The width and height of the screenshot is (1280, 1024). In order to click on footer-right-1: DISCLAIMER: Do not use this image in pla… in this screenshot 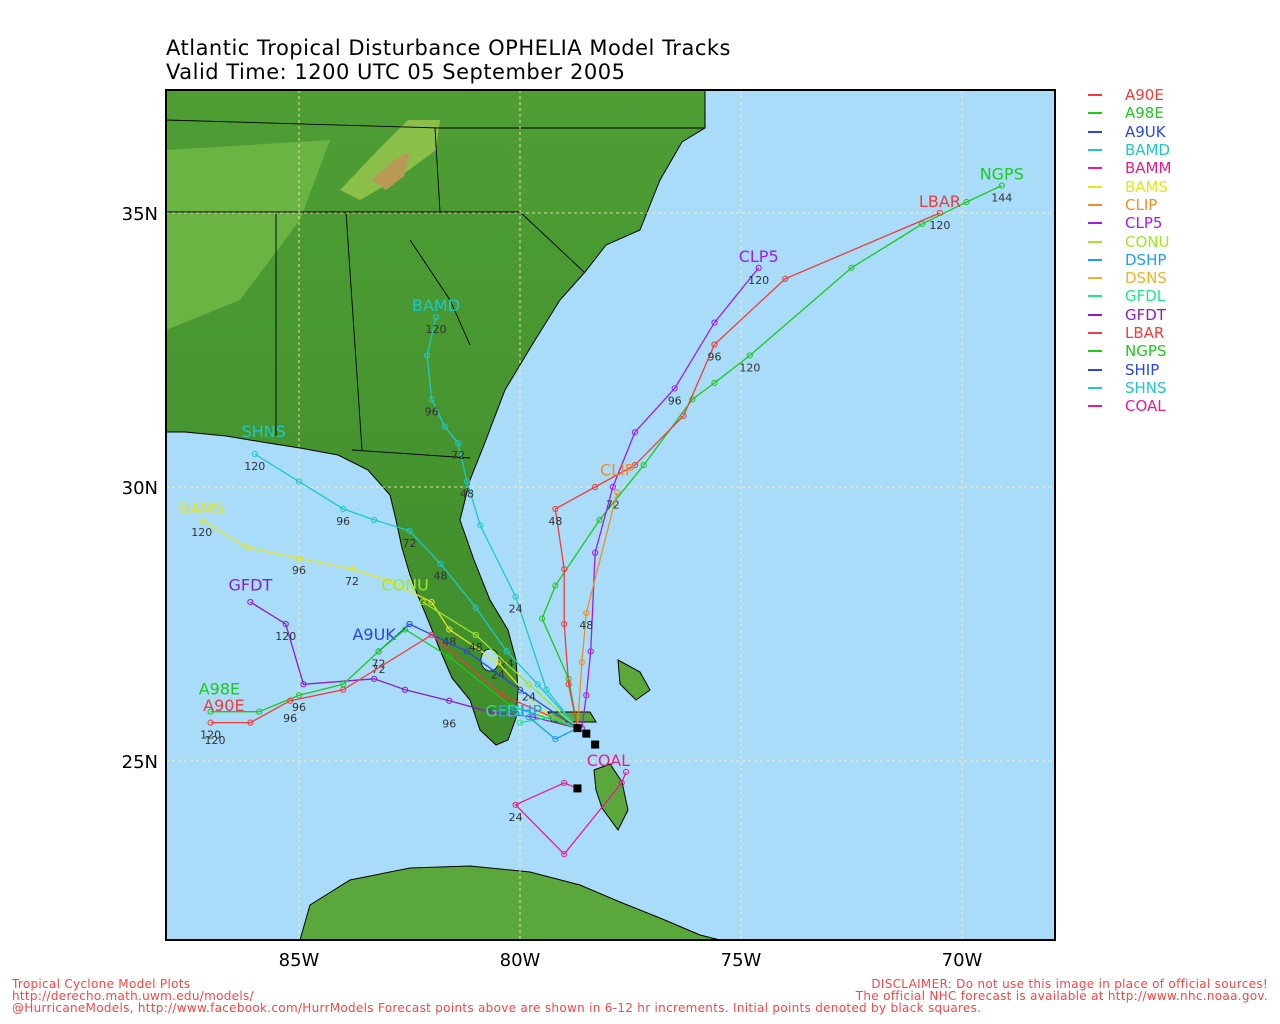, I will do `click(1069, 984)`.